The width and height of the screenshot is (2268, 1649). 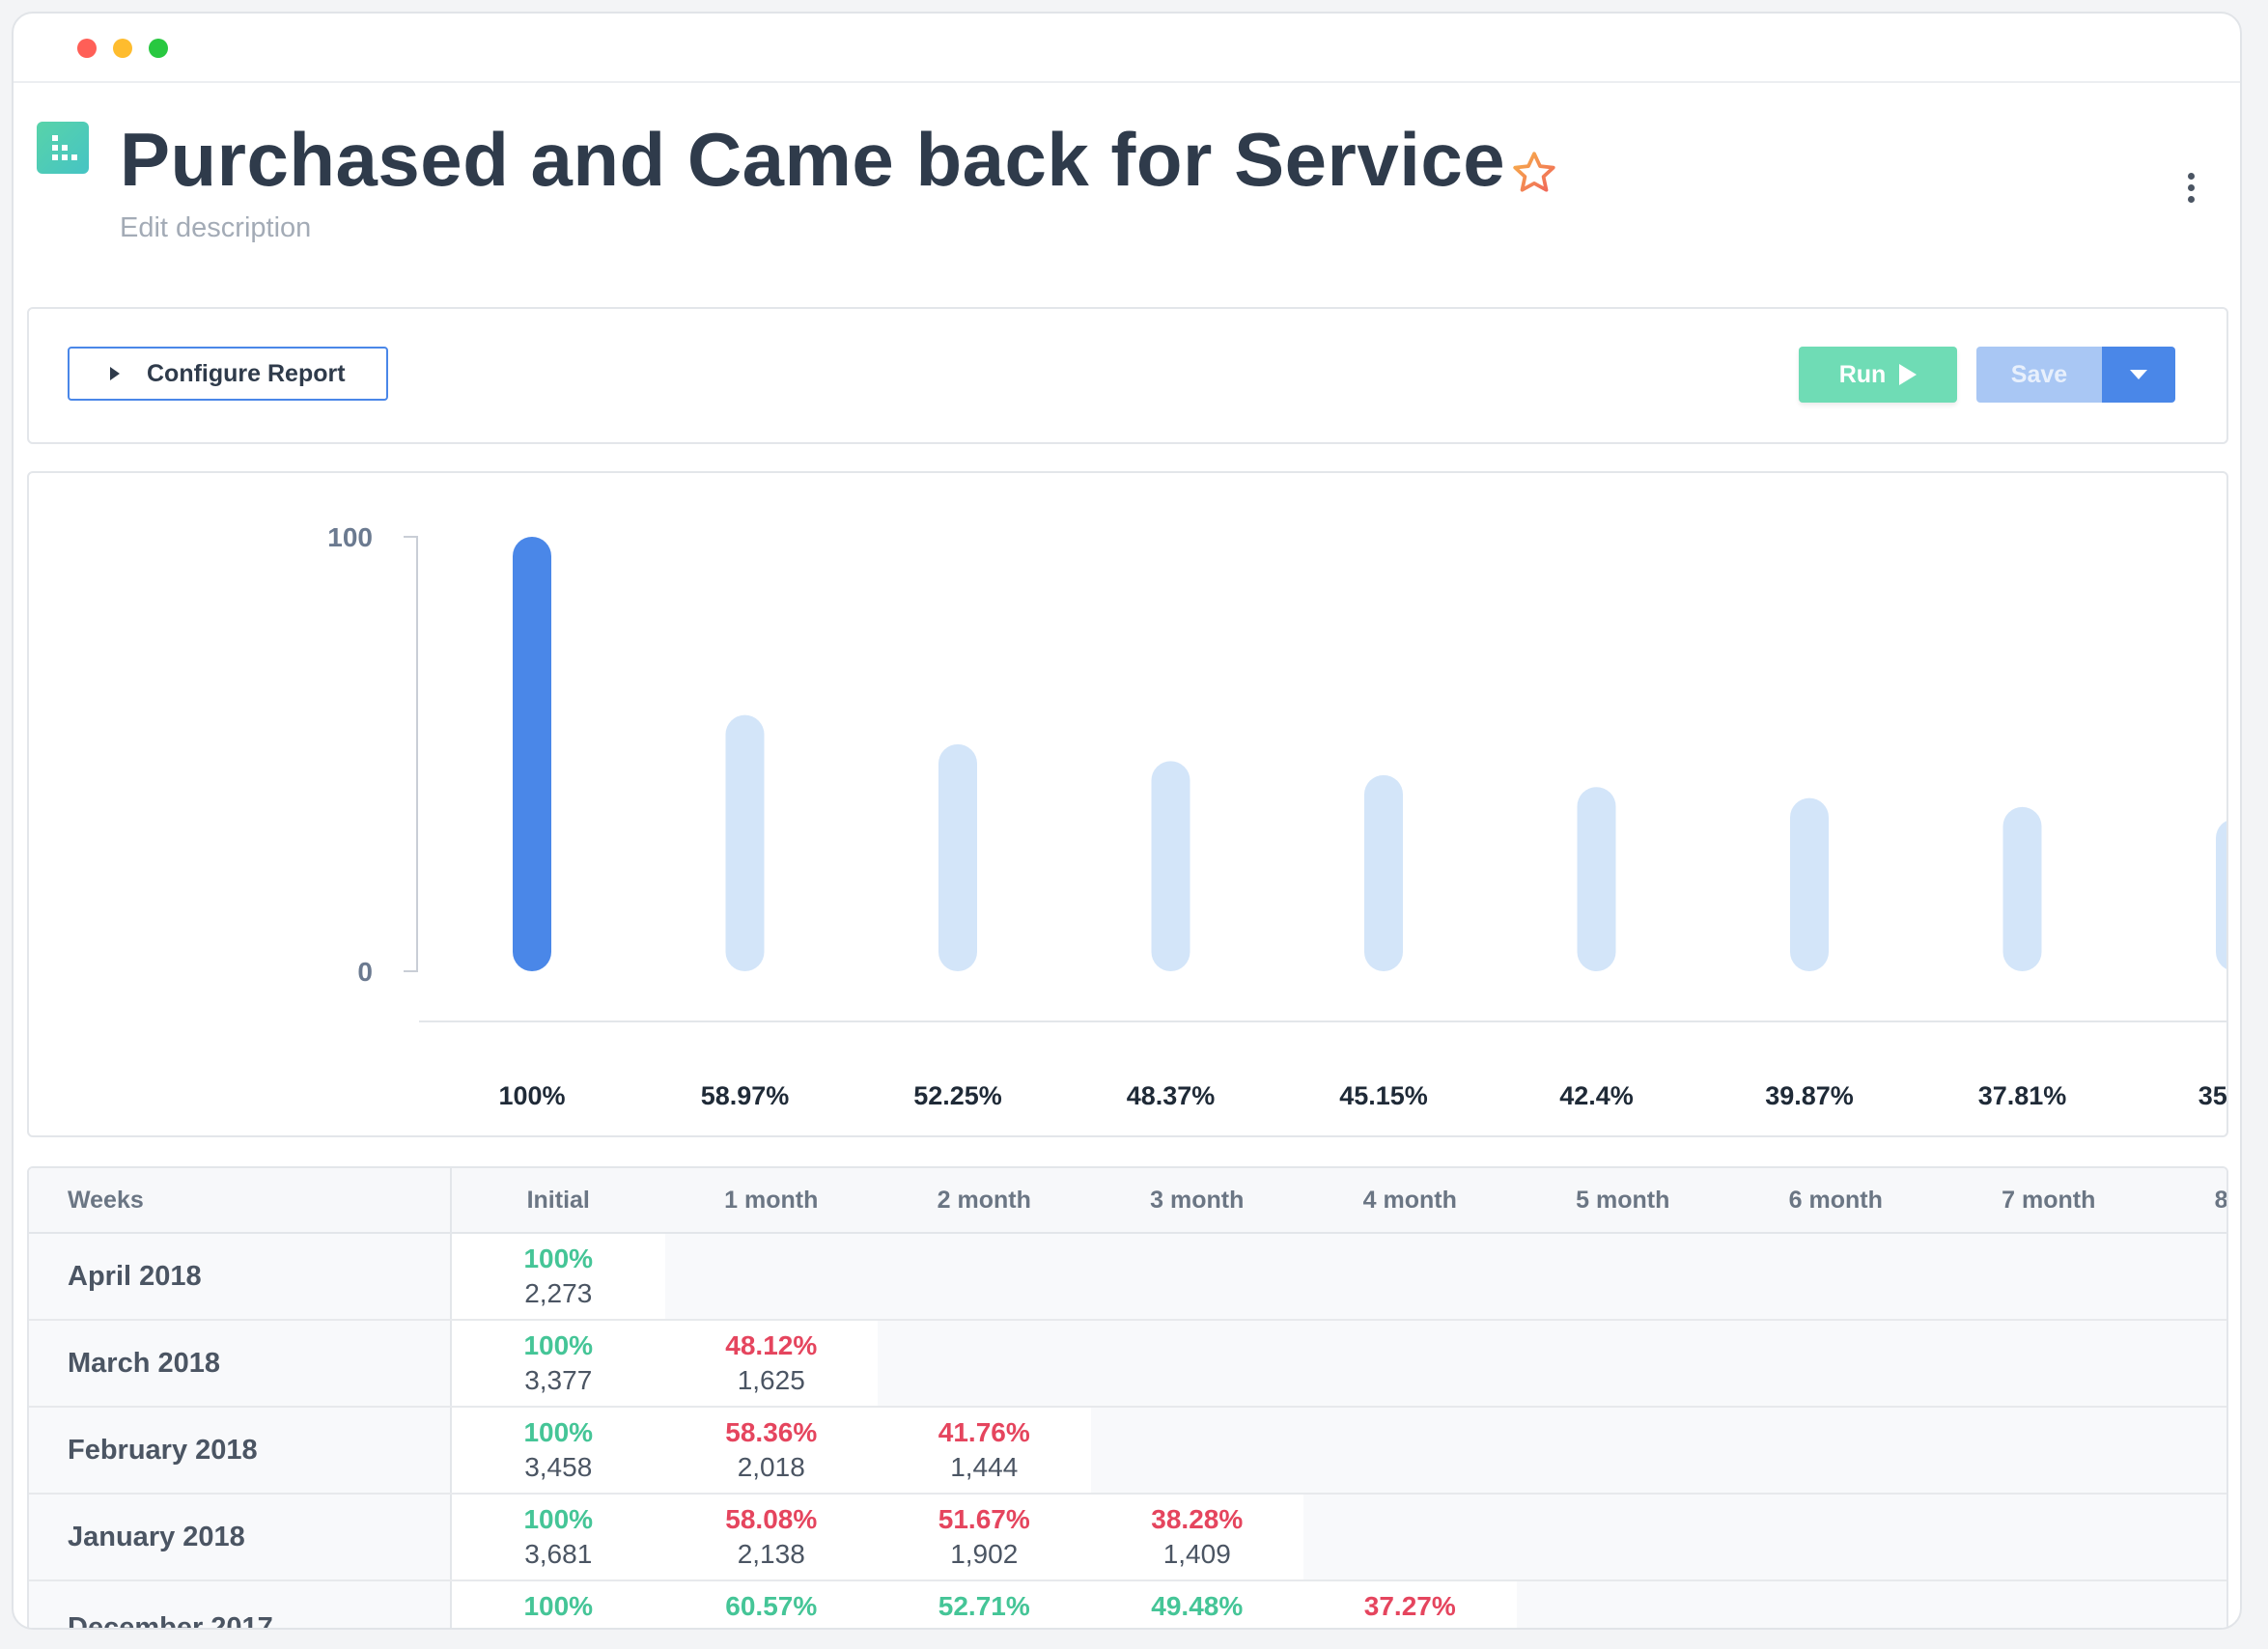 I want to click on cell-percent: 41.76%, so click(x=984, y=1432).